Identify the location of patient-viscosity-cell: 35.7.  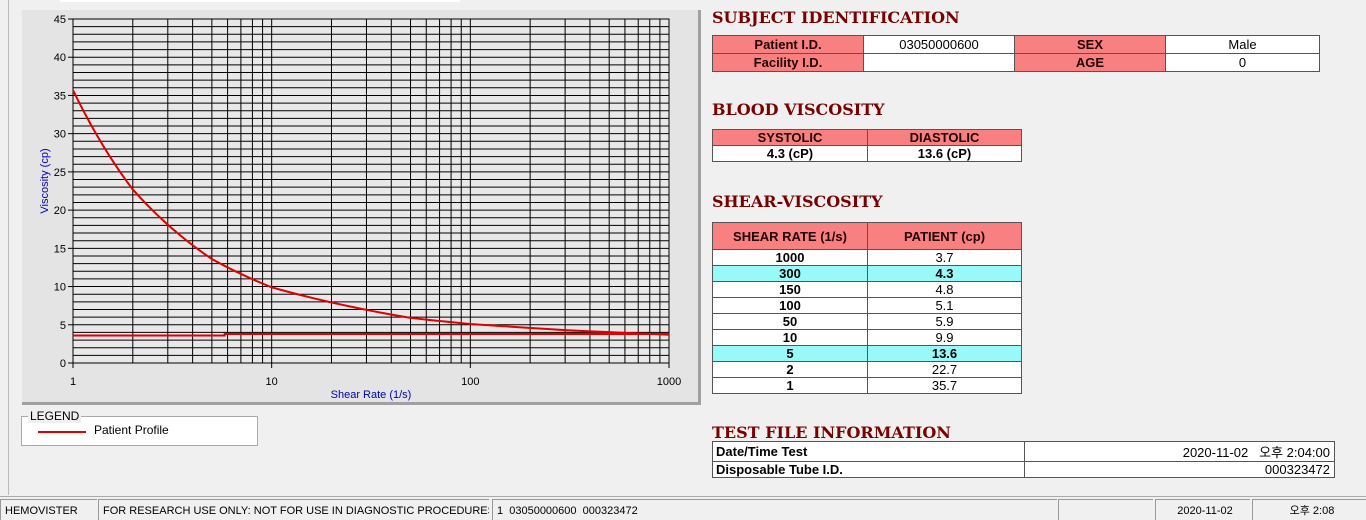
(944, 385).